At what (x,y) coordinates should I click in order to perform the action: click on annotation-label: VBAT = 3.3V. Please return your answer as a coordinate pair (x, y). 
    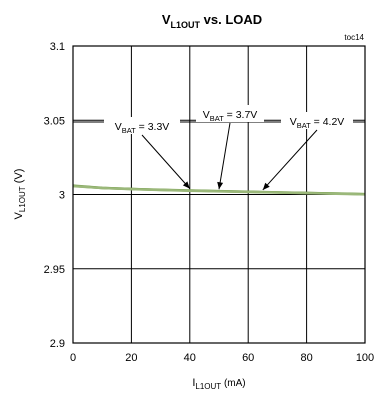
    Looking at the image, I should click on (142, 128).